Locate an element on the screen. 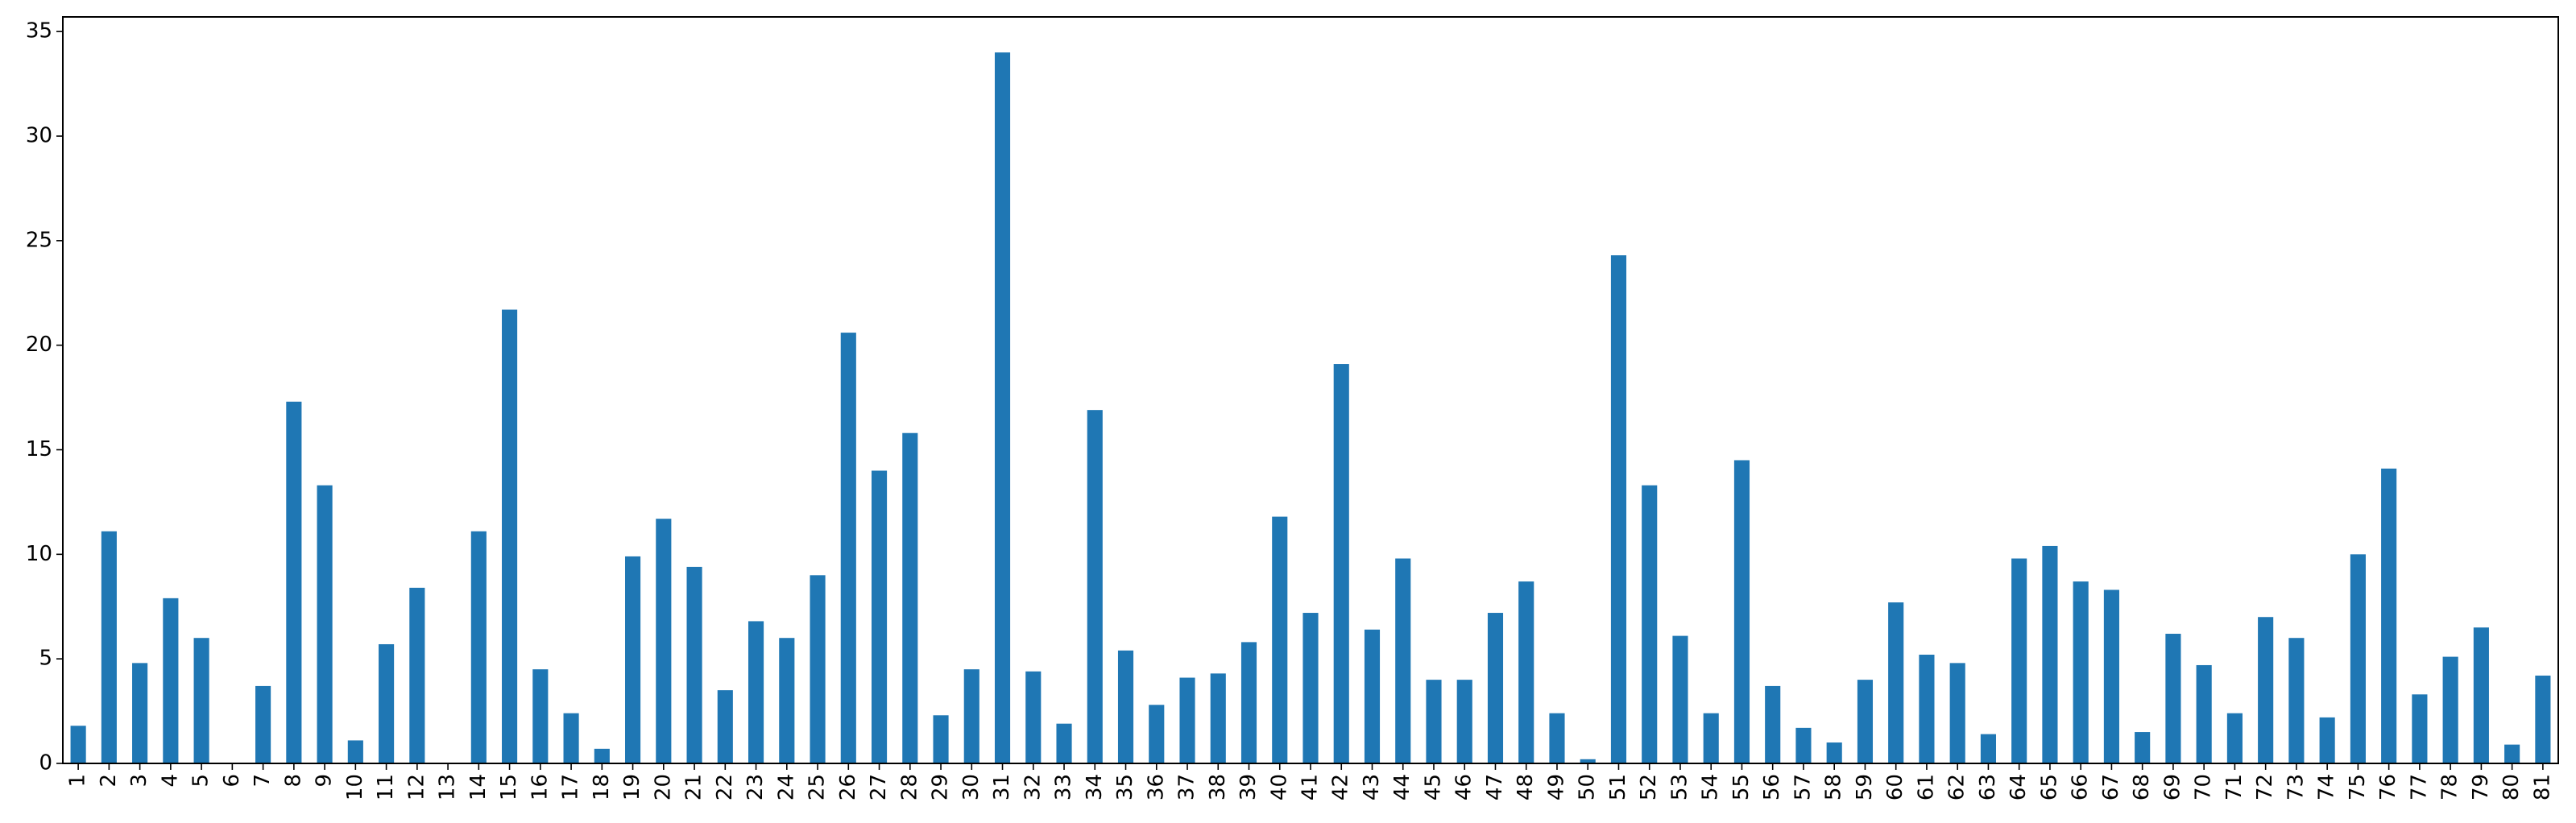  x-tick-label: 21 is located at coordinates (694, 787).